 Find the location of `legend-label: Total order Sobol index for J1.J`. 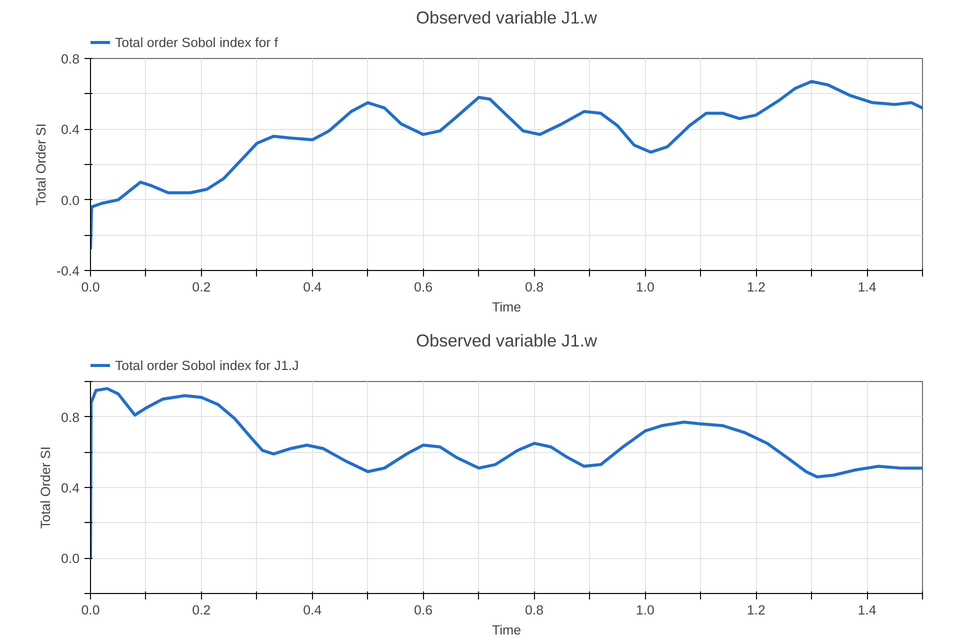

legend-label: Total order Sobol index for J1.J is located at coordinates (207, 365).